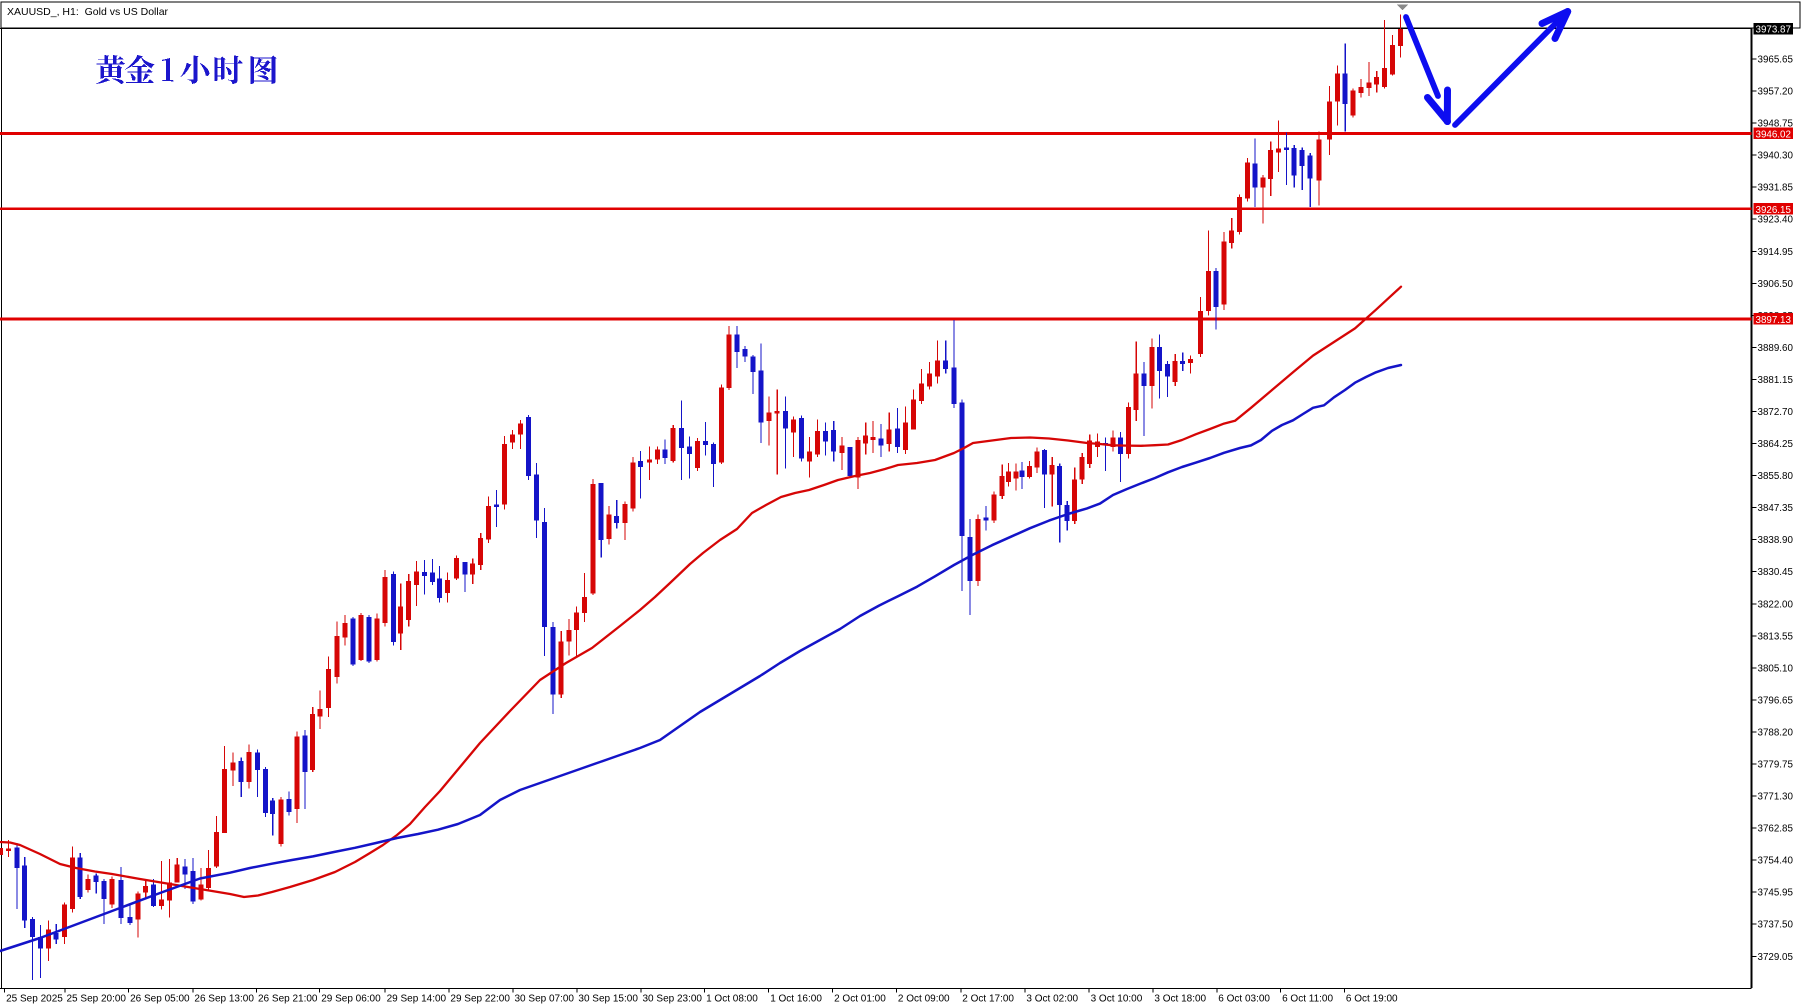 The image size is (1801, 1006). What do you see at coordinates (1774, 210) in the screenshot?
I see `svg-text: 3926.15` at bounding box center [1774, 210].